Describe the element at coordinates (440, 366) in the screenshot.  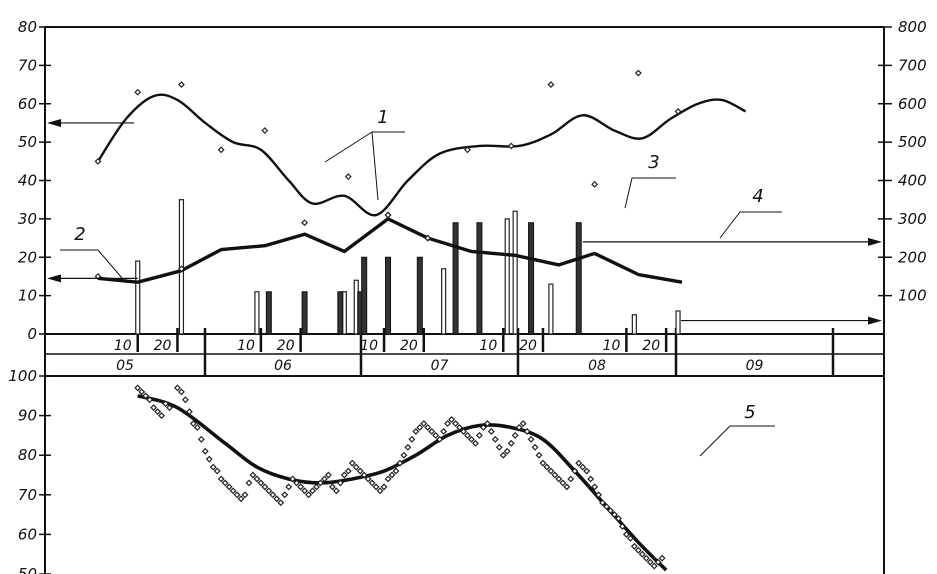
I see `month-label: 07` at that location.